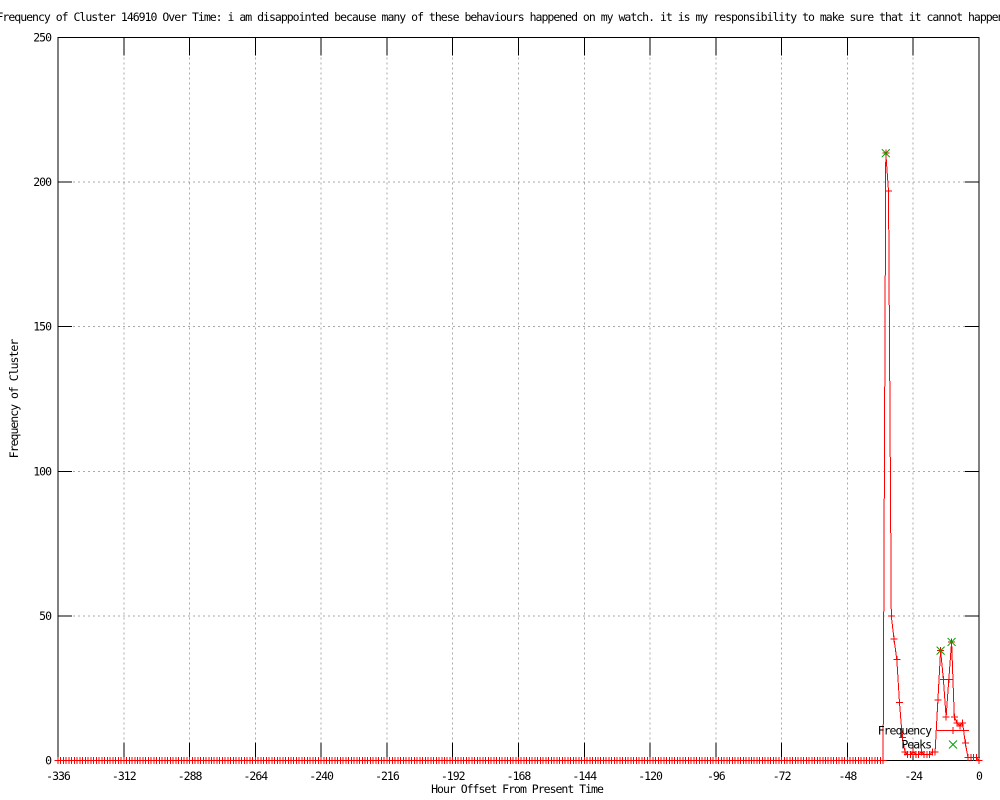 The height and width of the screenshot is (800, 1000). Describe the element at coordinates (321, 776) in the screenshot. I see `x-tick-label: -240` at that location.